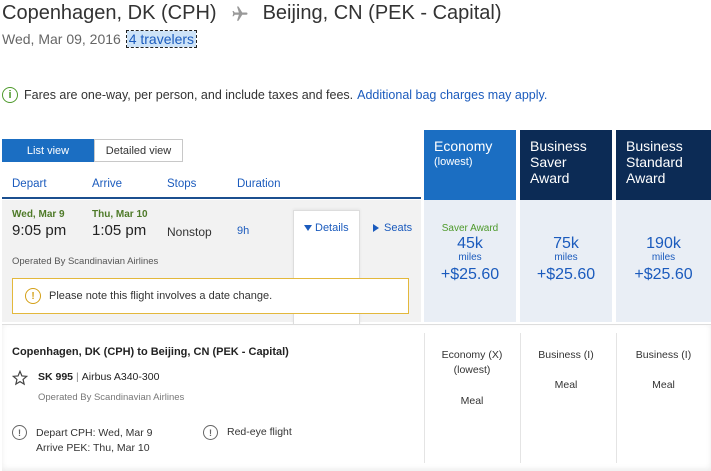 The width and height of the screenshot is (711, 471). Describe the element at coordinates (463, 146) in the screenshot. I see `fare-header-title: Economy` at that location.